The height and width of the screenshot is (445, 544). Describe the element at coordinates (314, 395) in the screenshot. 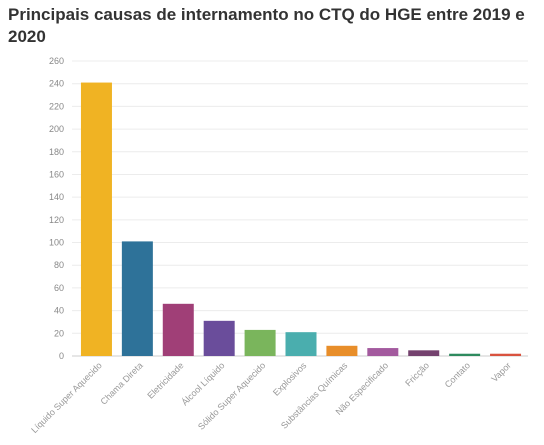

I see `x-tick-label: Substâncias Químicas` at that location.